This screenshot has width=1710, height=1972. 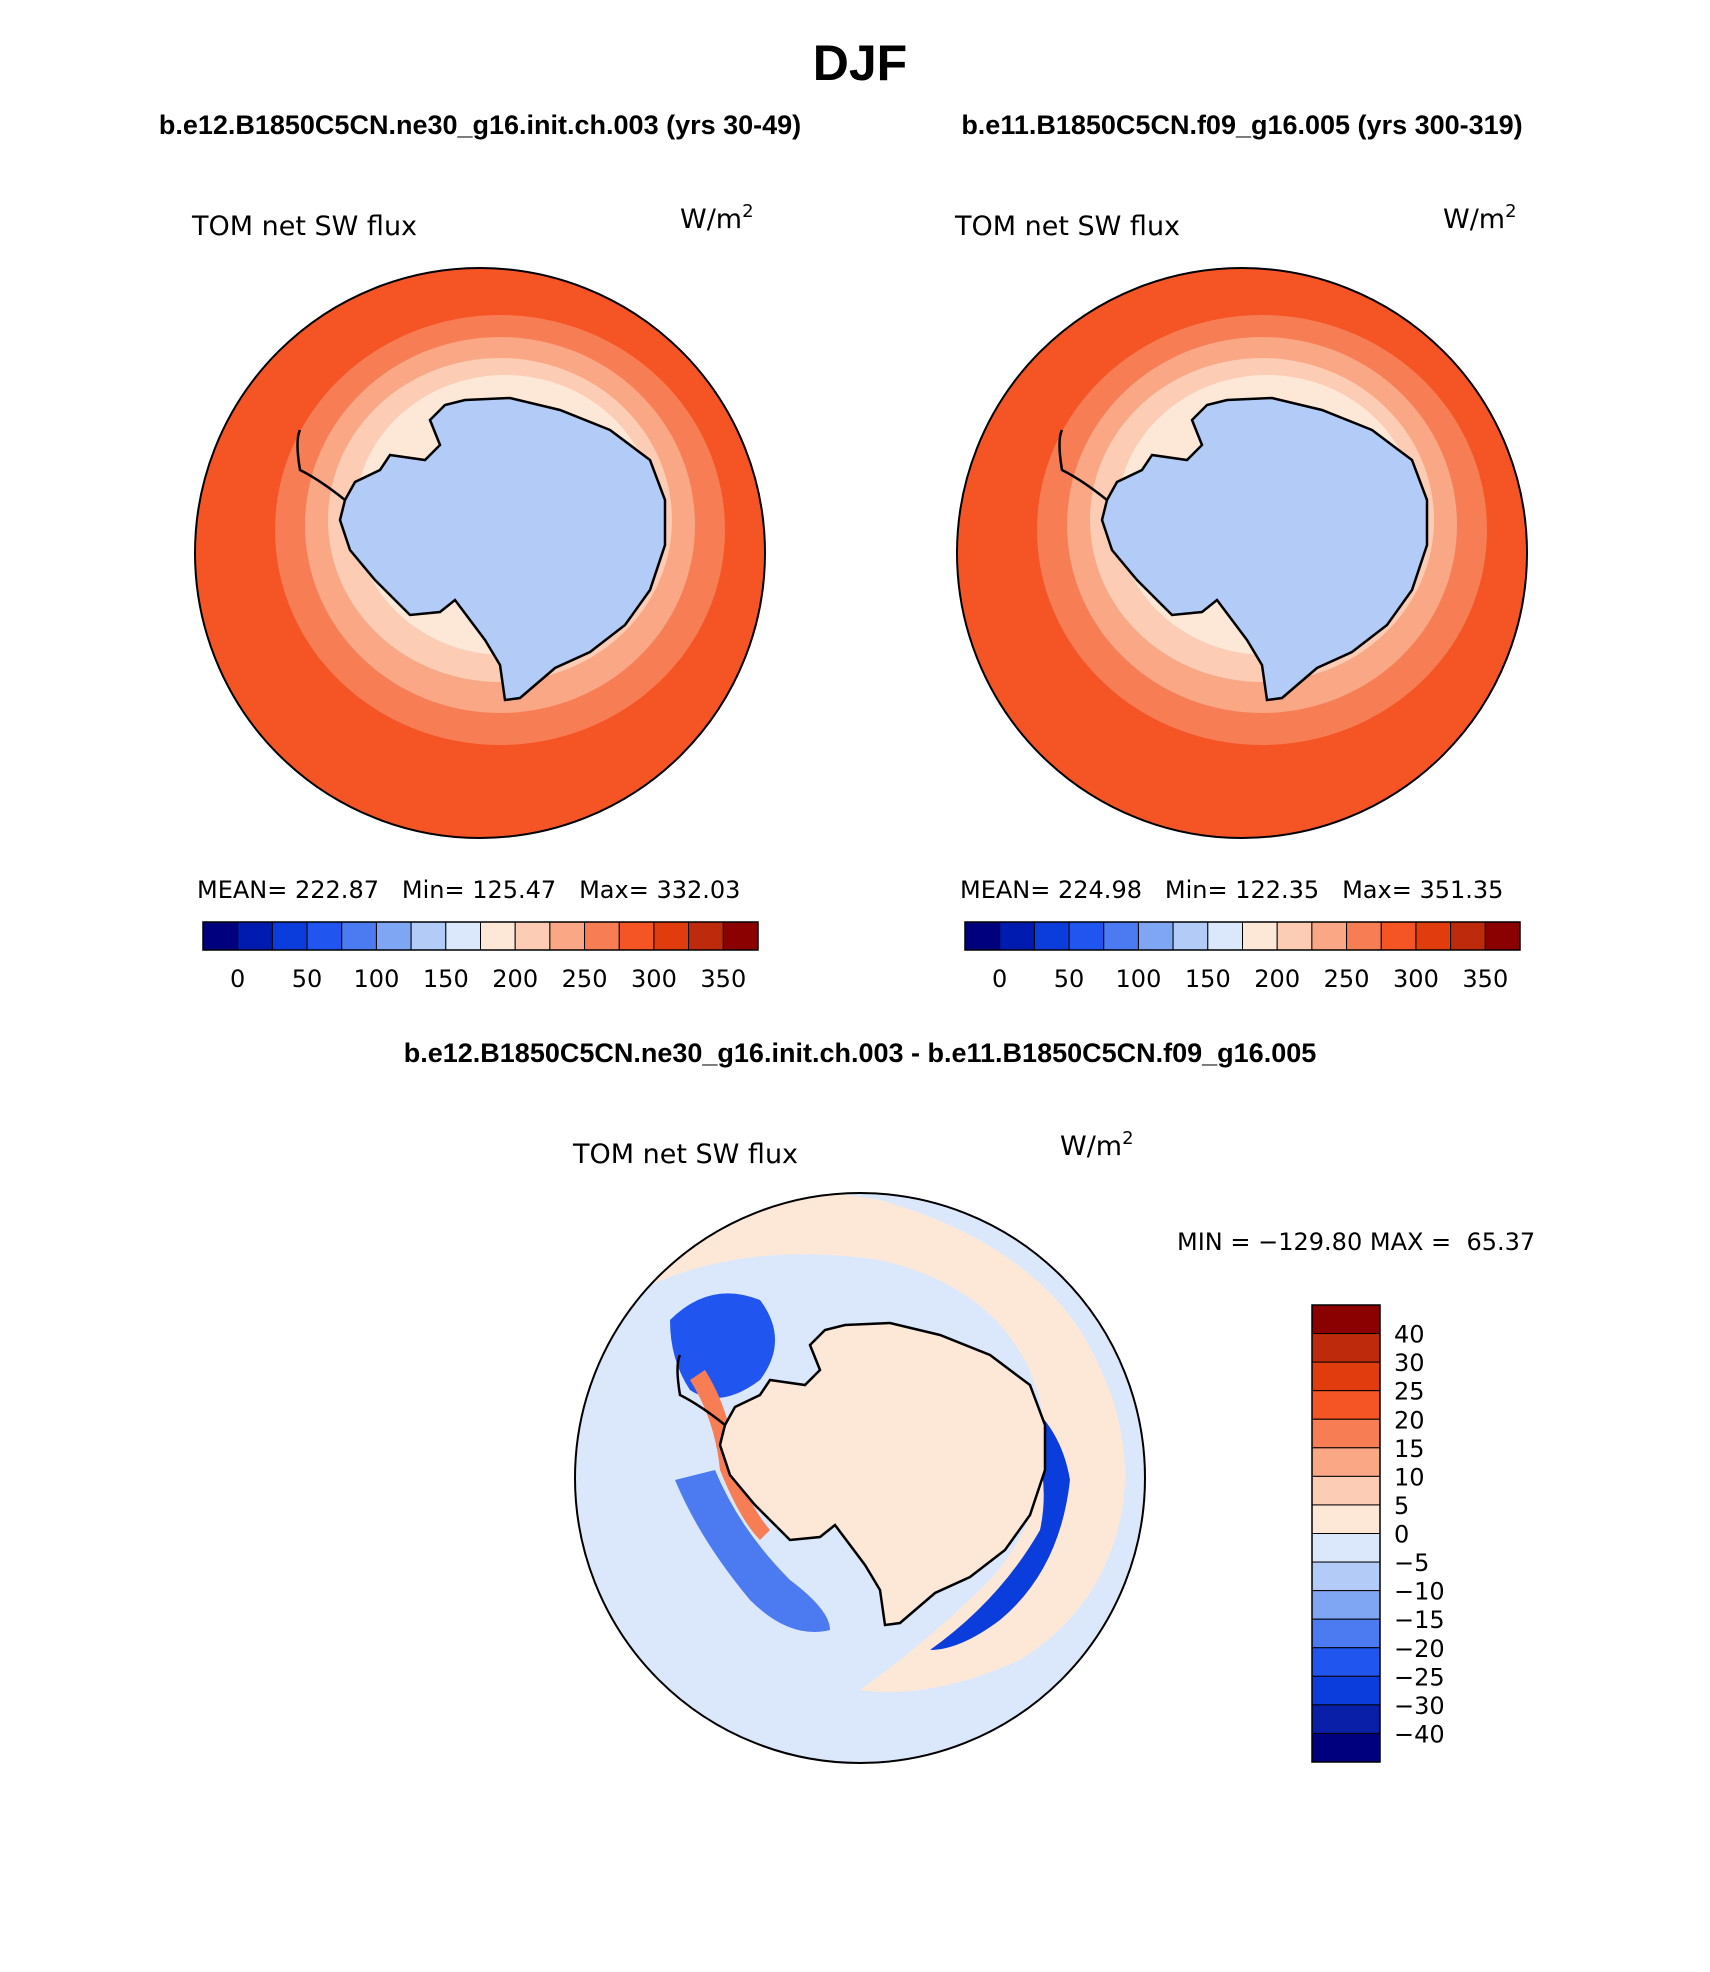 I want to click on colorbar-tick-label: −25, so click(x=1419, y=1677).